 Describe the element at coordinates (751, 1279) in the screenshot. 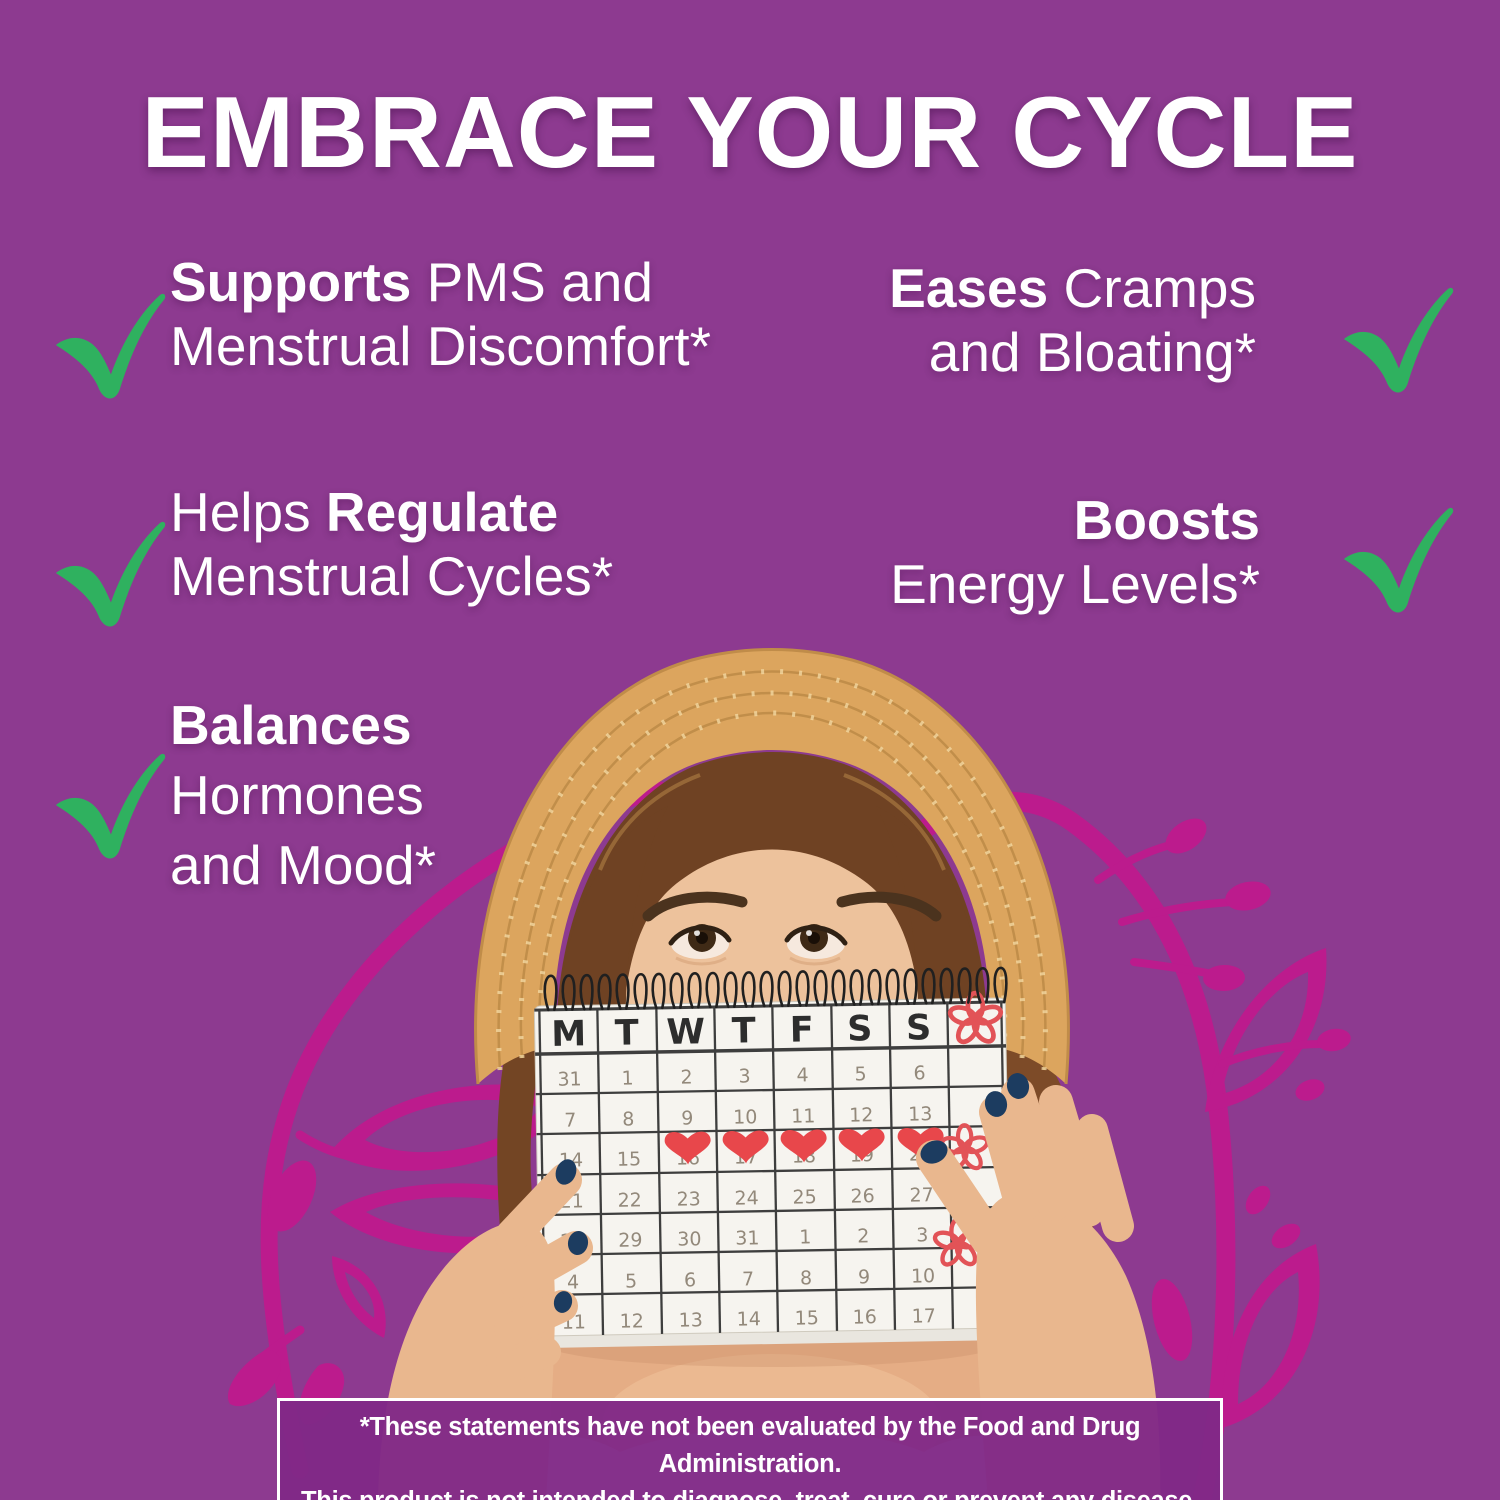

I see `calendar-row: 4 5 6 7 8 9 10` at that location.